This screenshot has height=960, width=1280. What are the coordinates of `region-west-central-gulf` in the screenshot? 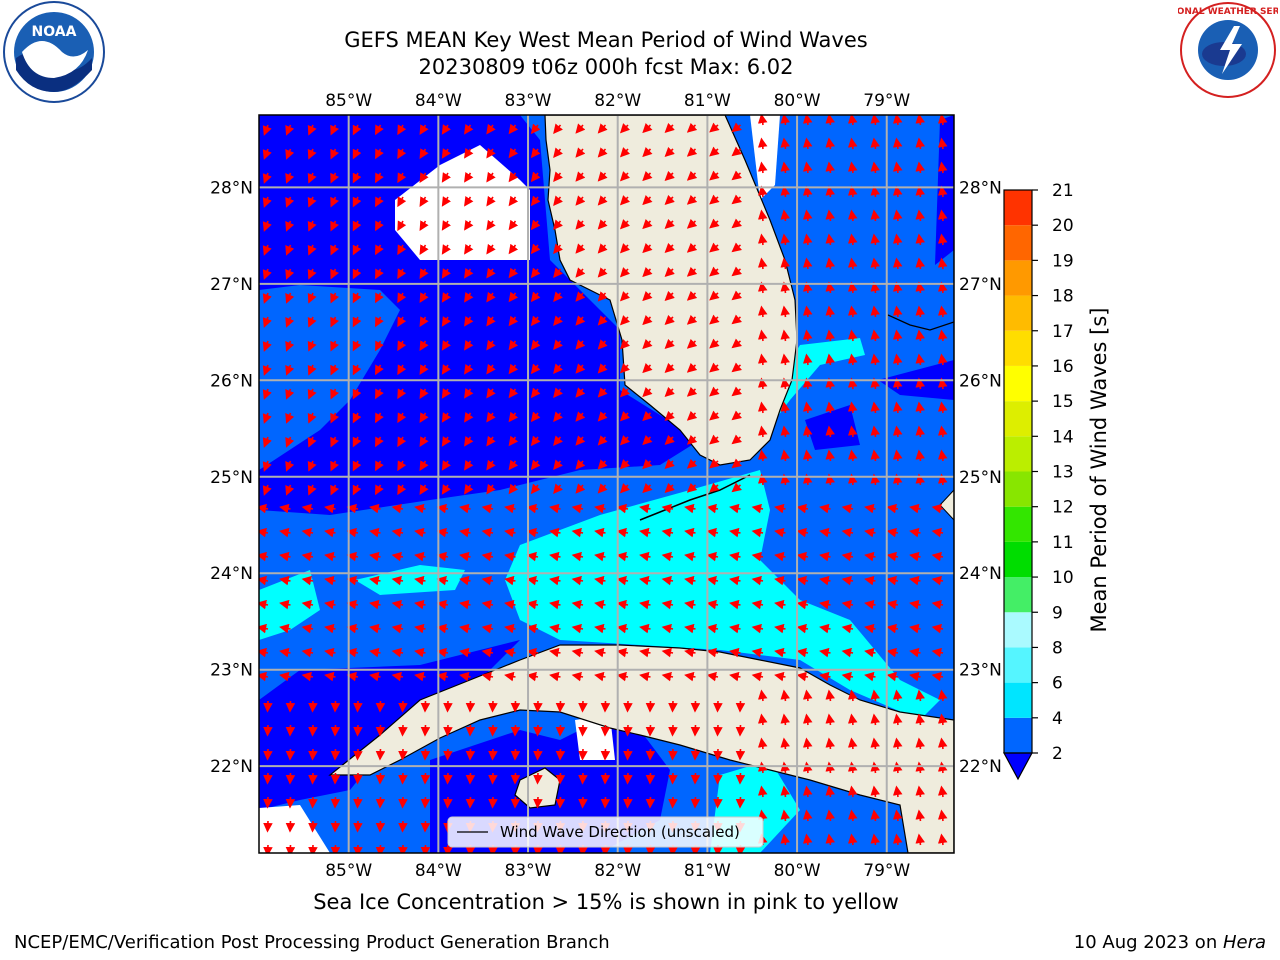 It's located at (479, 315).